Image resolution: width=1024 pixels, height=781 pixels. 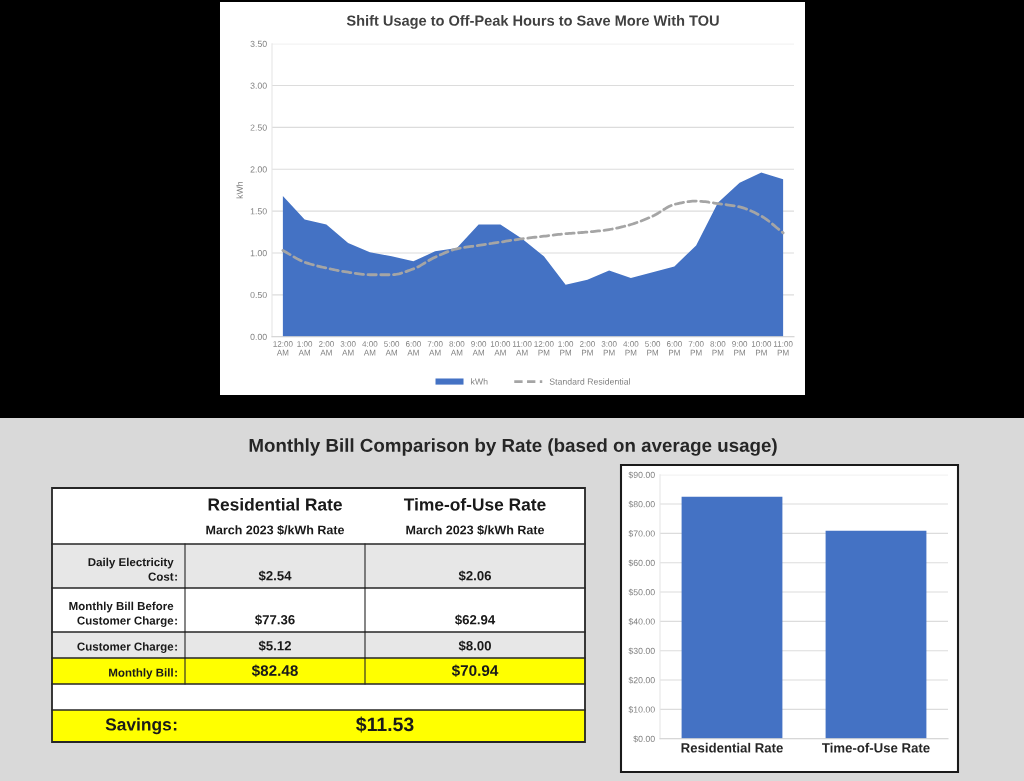 I want to click on category-label: Savings, so click(x=138, y=726).